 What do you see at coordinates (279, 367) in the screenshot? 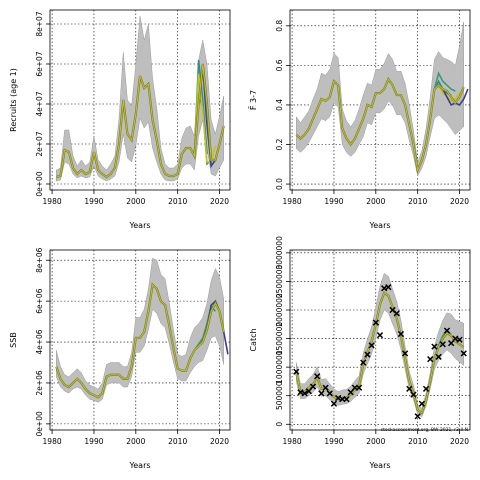
I see `y-tick-label: 1000000` at bounding box center [279, 367].